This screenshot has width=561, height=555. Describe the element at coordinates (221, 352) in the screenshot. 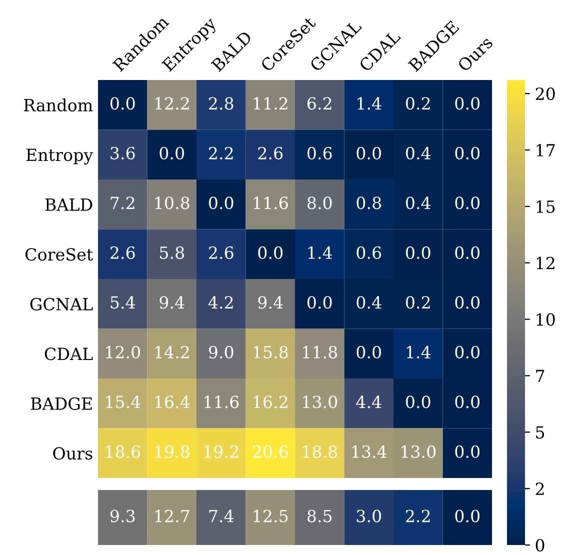

I see `data-label: 9.0` at that location.